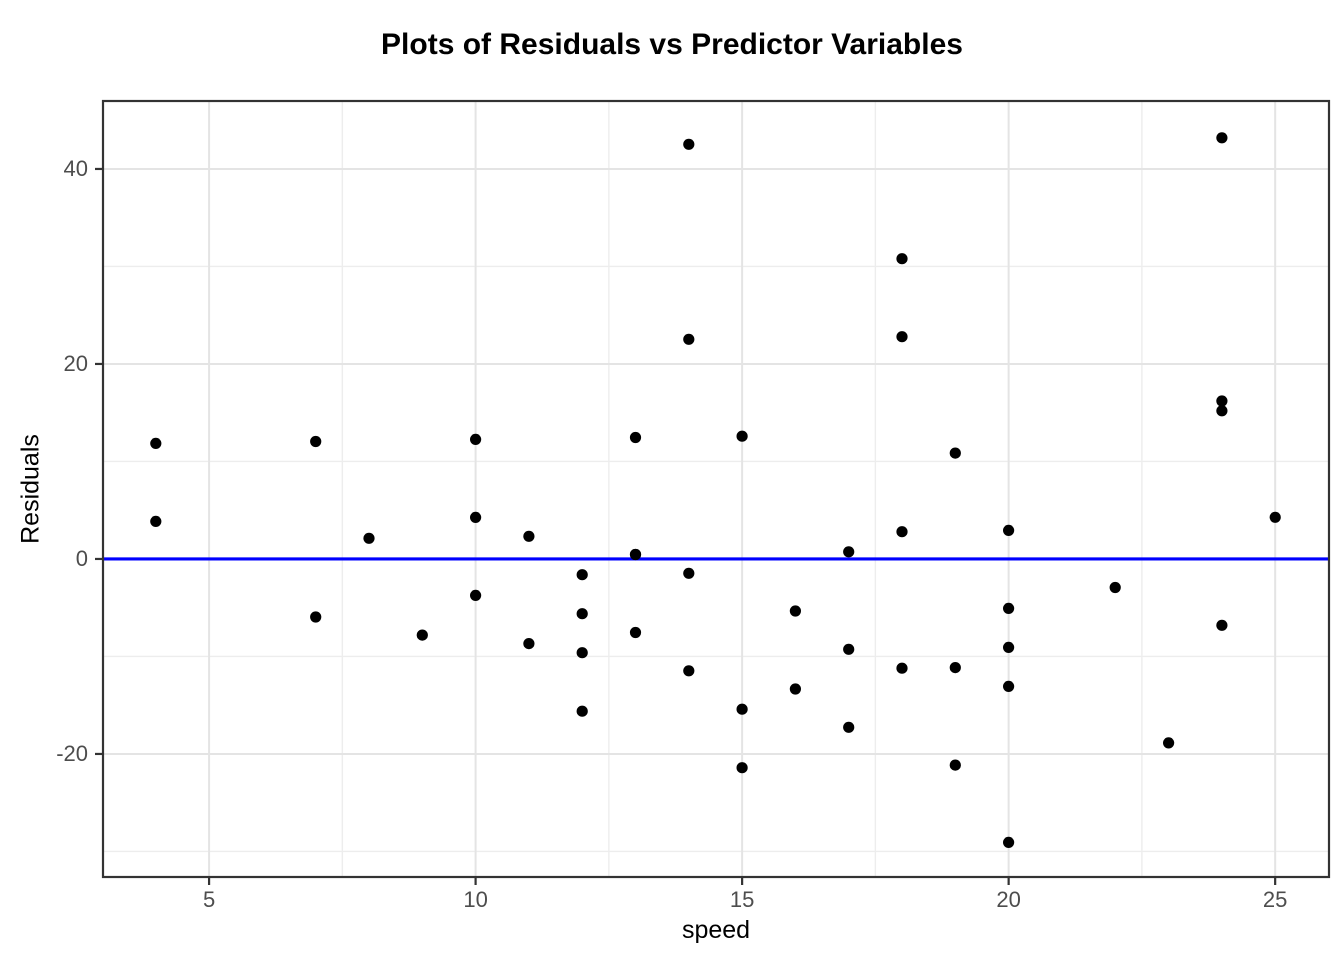 This screenshot has width=1344, height=960. I want to click on y-tick-label: 20, so click(76, 363).